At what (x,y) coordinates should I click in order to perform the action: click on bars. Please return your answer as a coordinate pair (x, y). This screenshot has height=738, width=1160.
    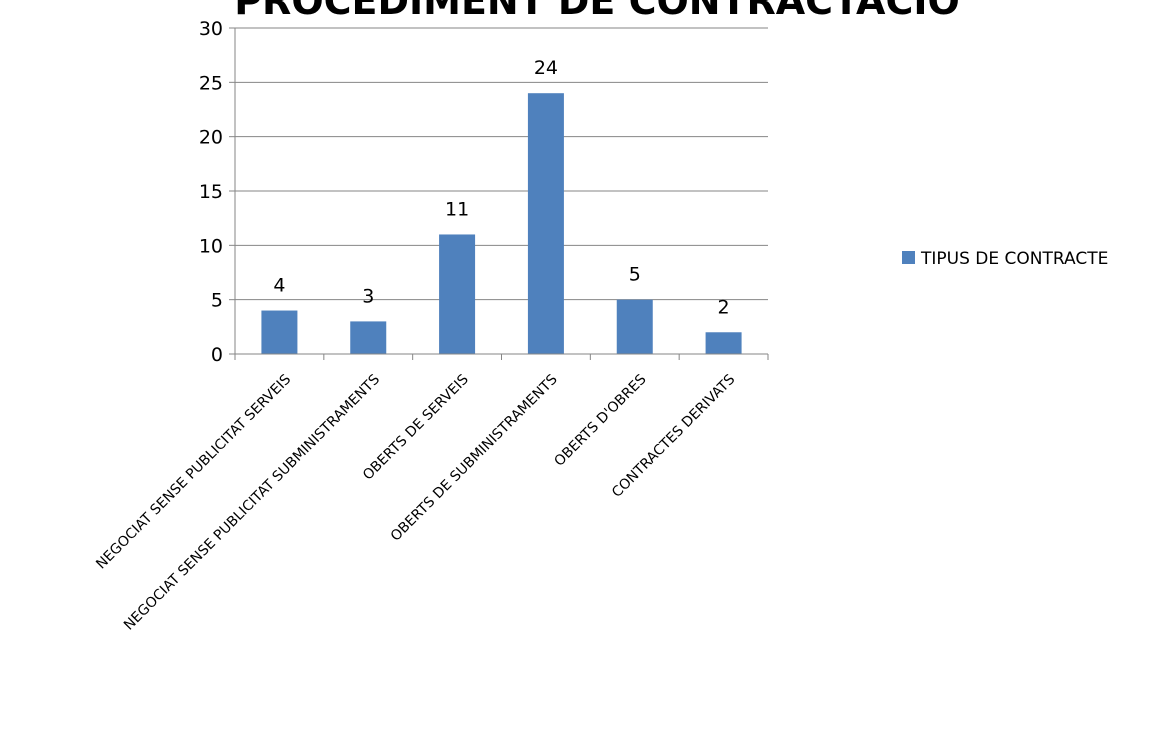
    Looking at the image, I should click on (501, 223).